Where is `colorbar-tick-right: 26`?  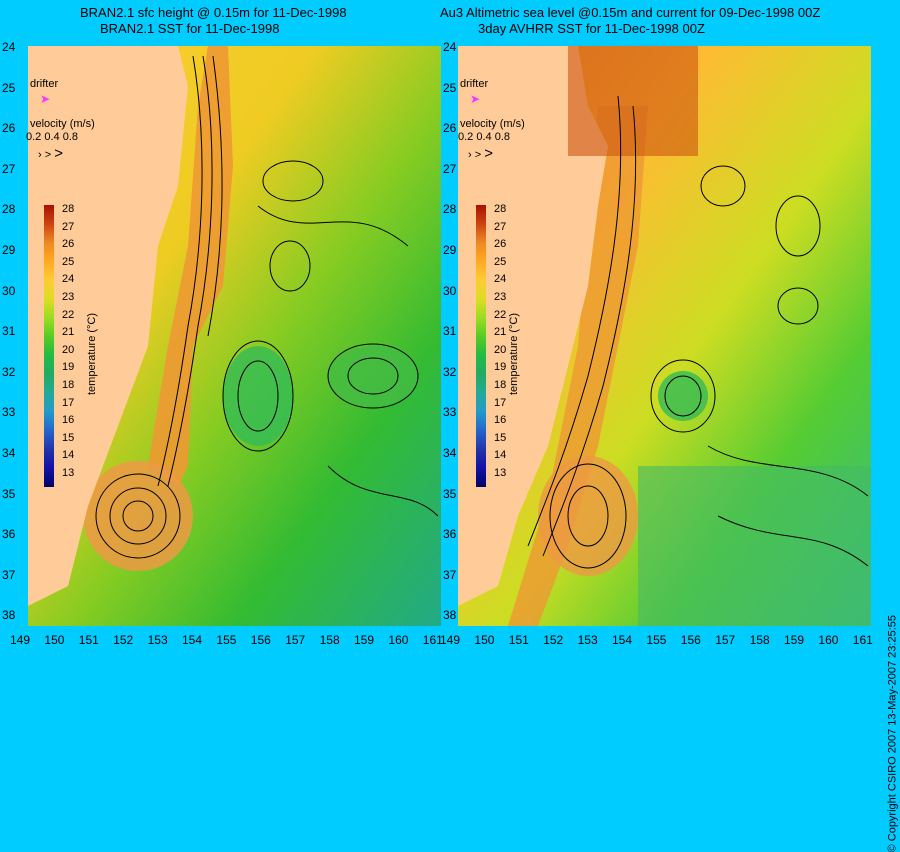
colorbar-tick-right: 26 is located at coordinates (500, 244).